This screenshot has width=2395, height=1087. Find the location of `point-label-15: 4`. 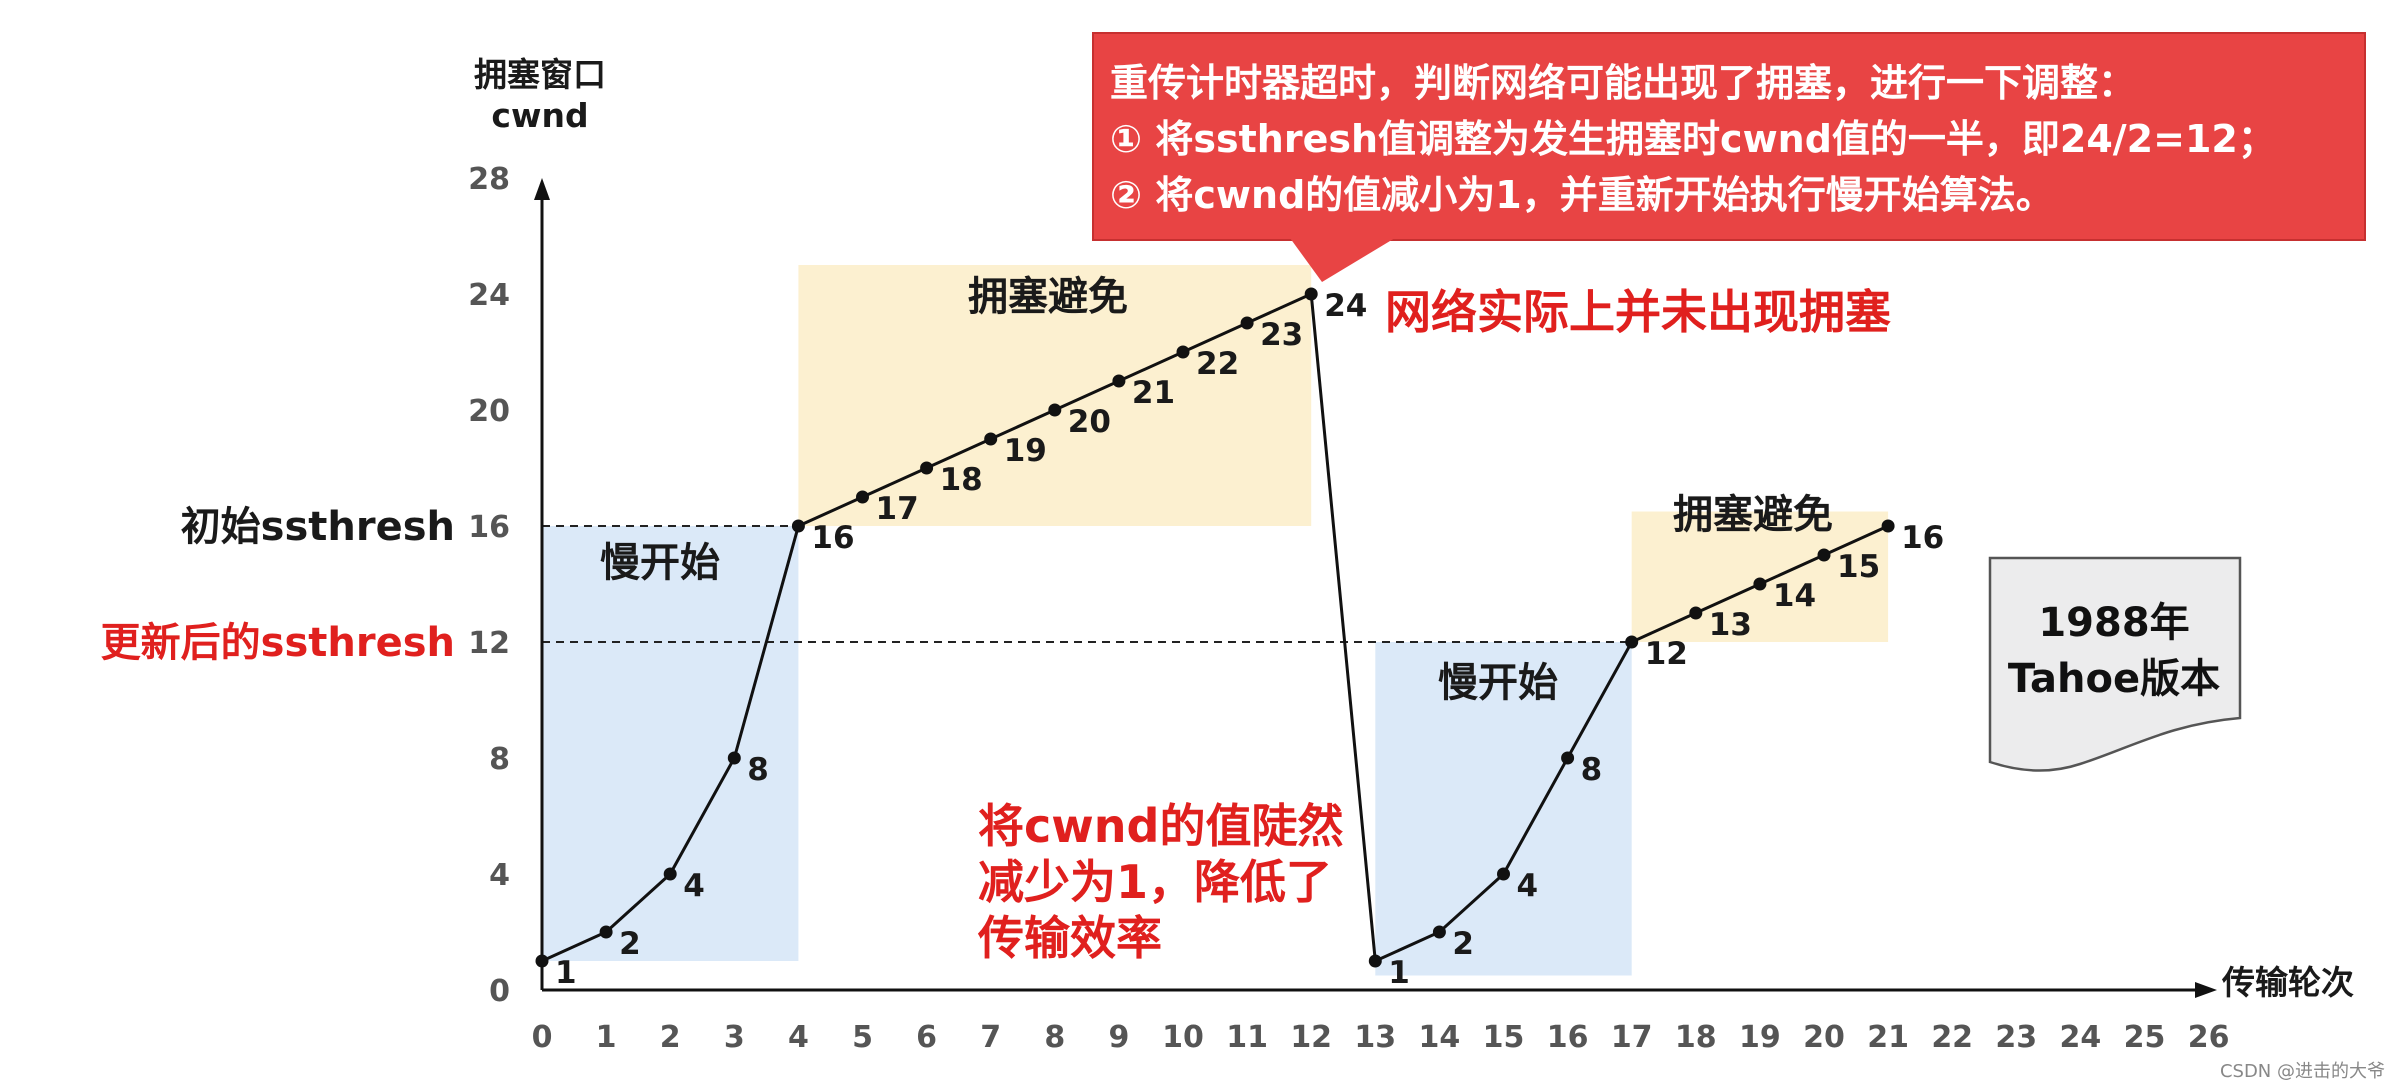

point-label-15: 4 is located at coordinates (1528, 886).